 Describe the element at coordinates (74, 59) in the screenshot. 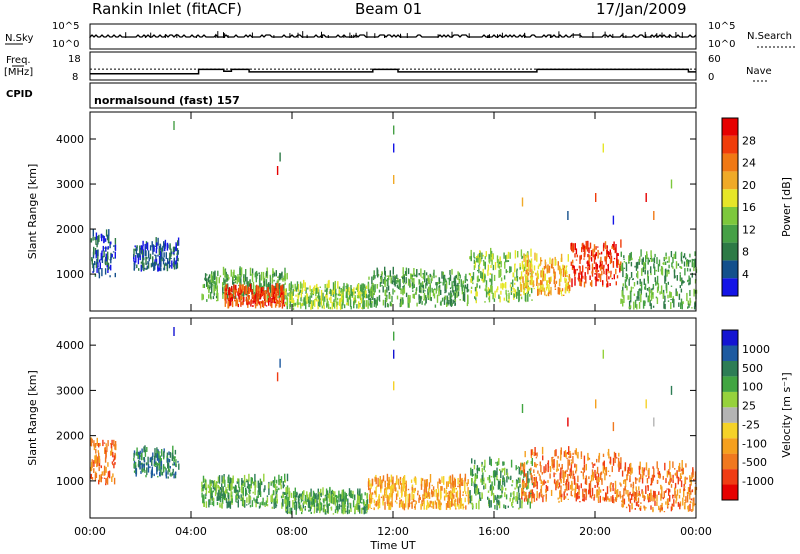

I see `freq-tick-top: 18` at that location.